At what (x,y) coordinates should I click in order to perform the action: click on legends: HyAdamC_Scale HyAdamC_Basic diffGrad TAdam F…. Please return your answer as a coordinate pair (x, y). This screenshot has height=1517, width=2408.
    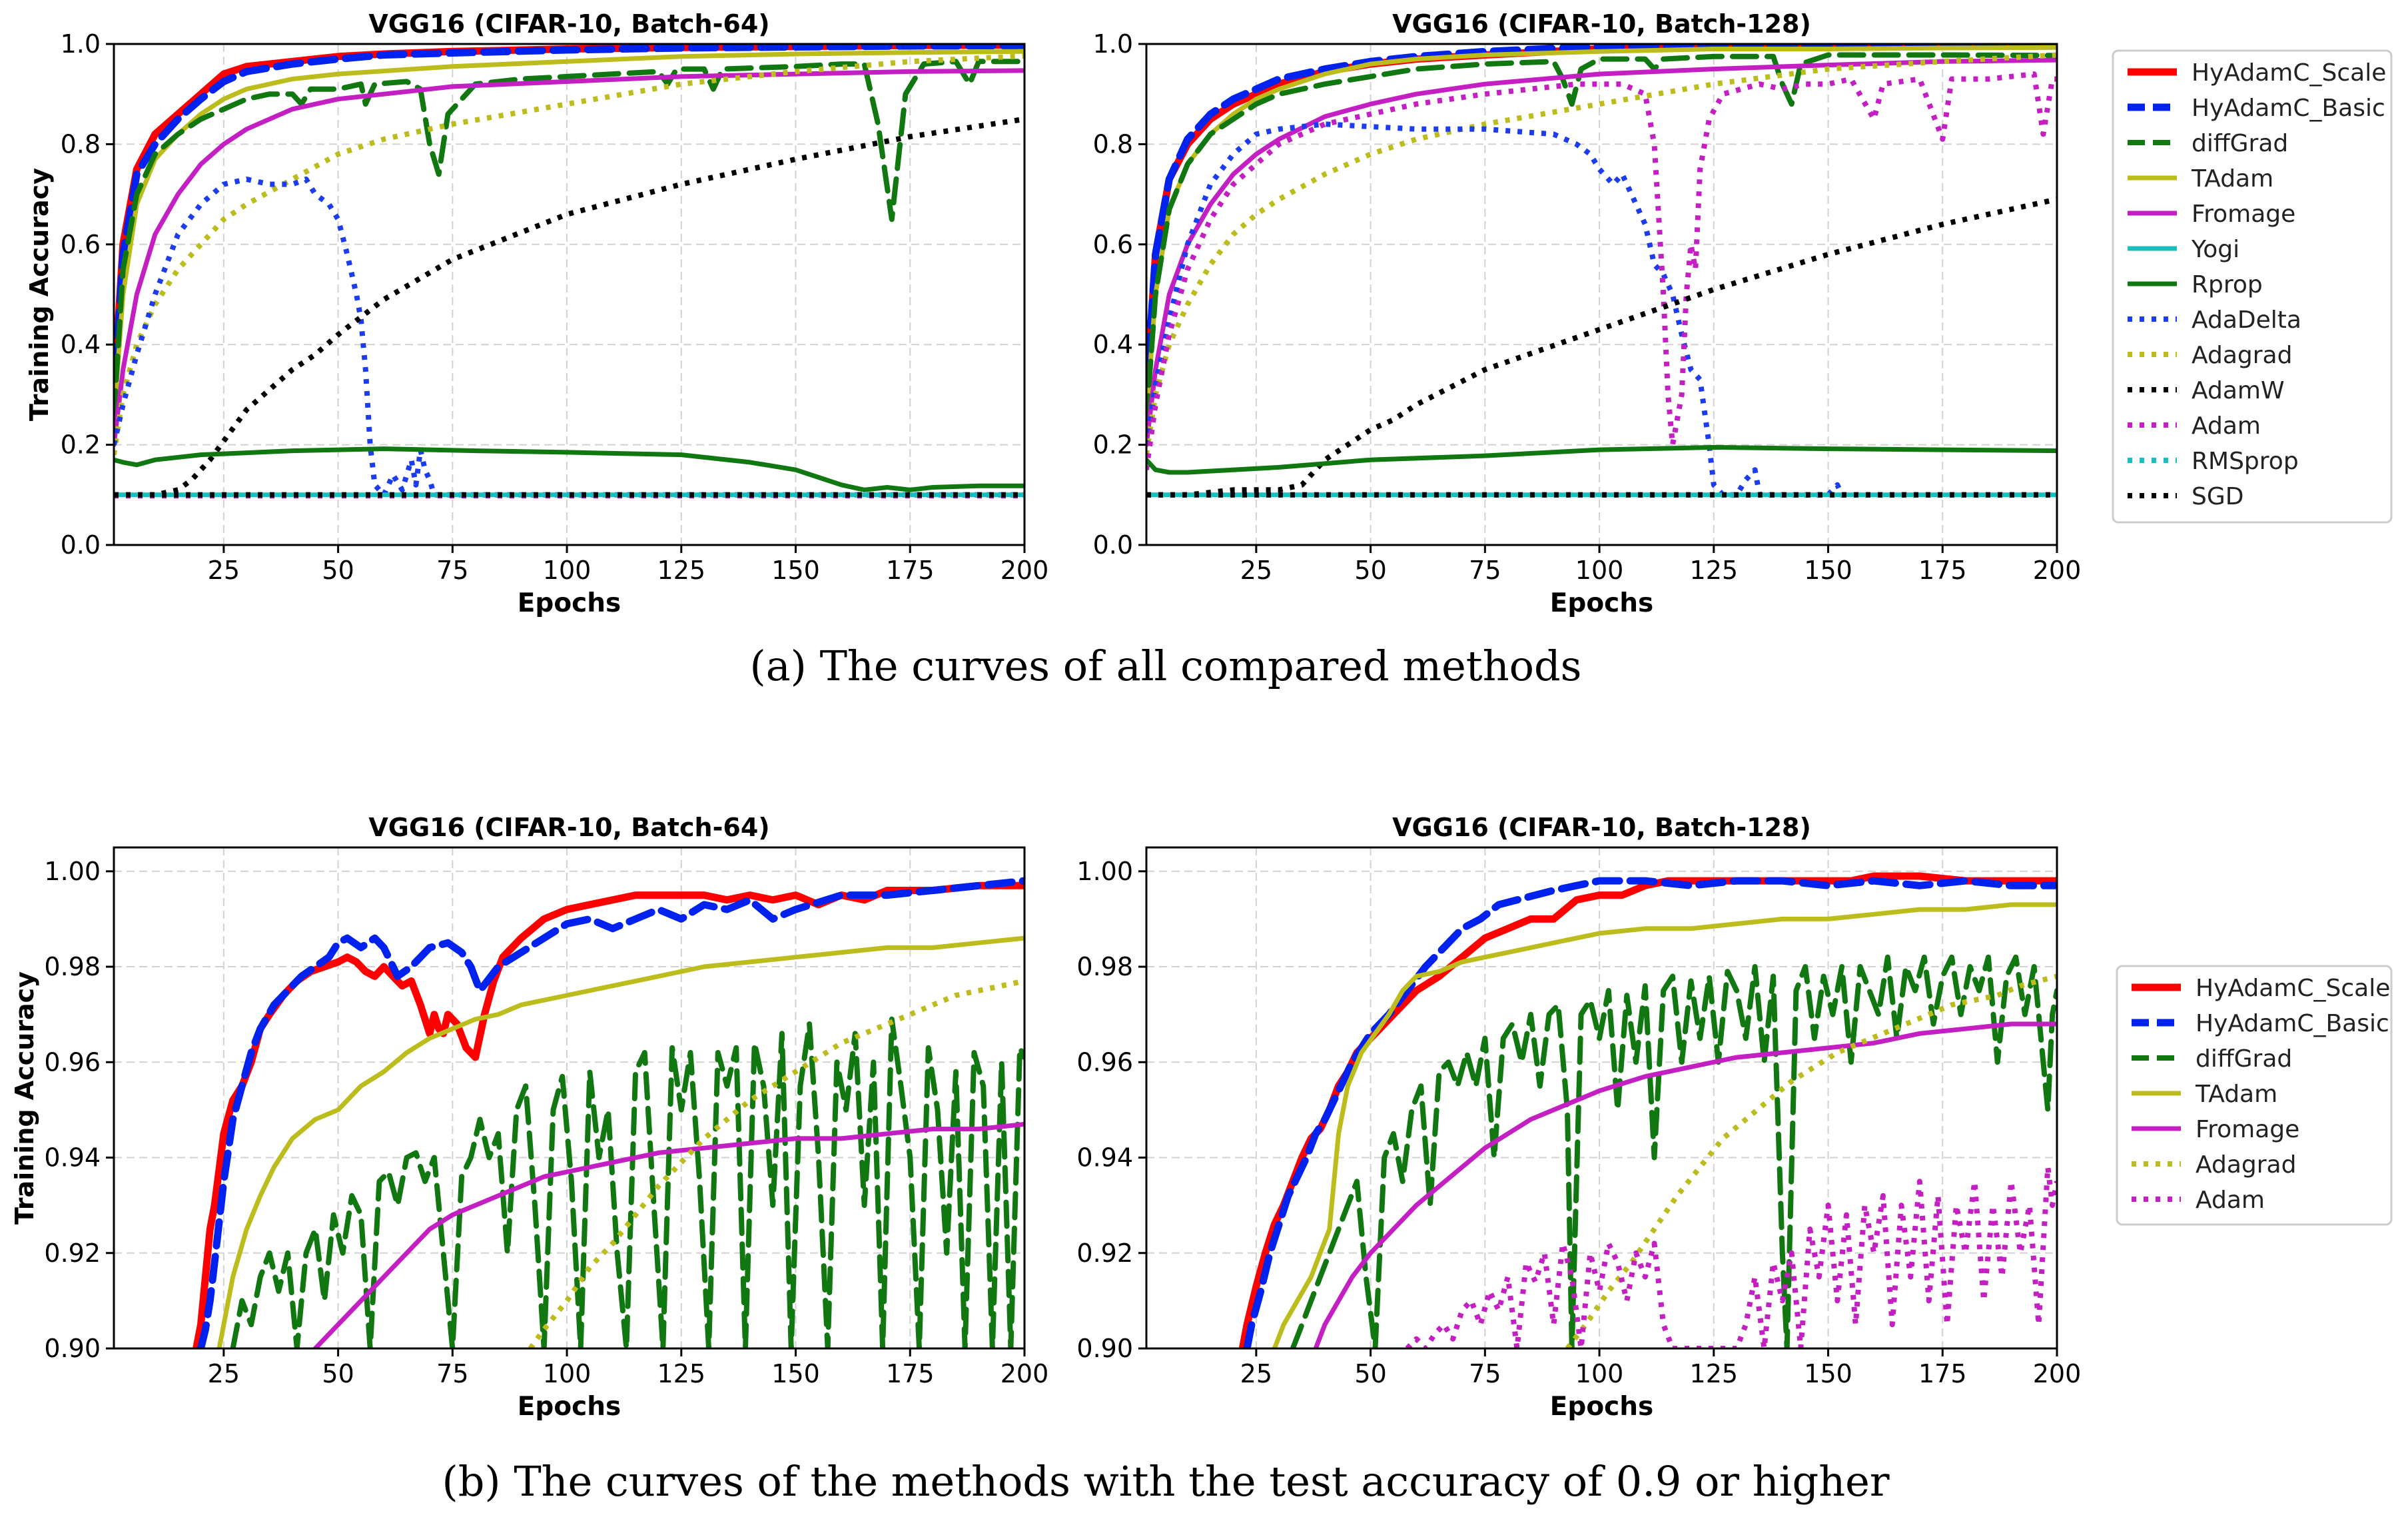
    Looking at the image, I should click on (2252, 638).